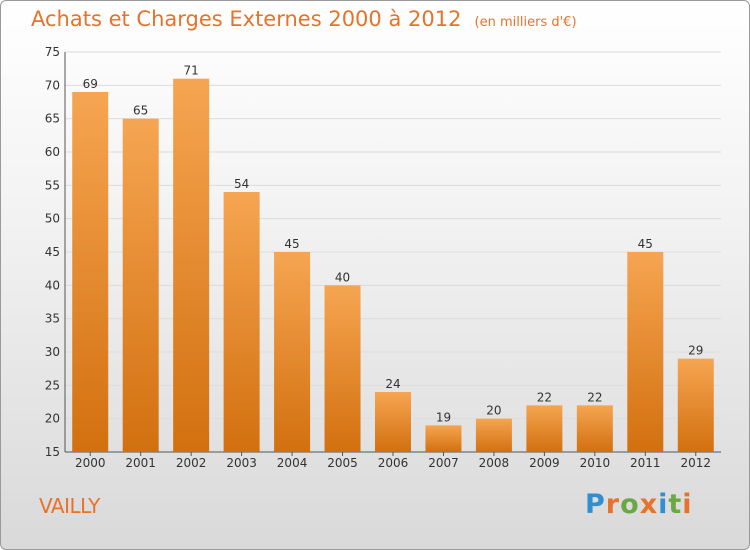  Describe the element at coordinates (645, 463) in the screenshot. I see `x-tick-label: 2011` at that location.